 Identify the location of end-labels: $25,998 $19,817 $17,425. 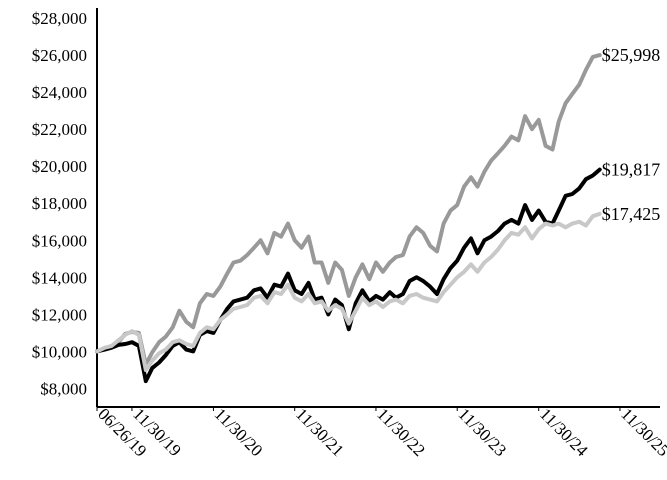
(631, 134).